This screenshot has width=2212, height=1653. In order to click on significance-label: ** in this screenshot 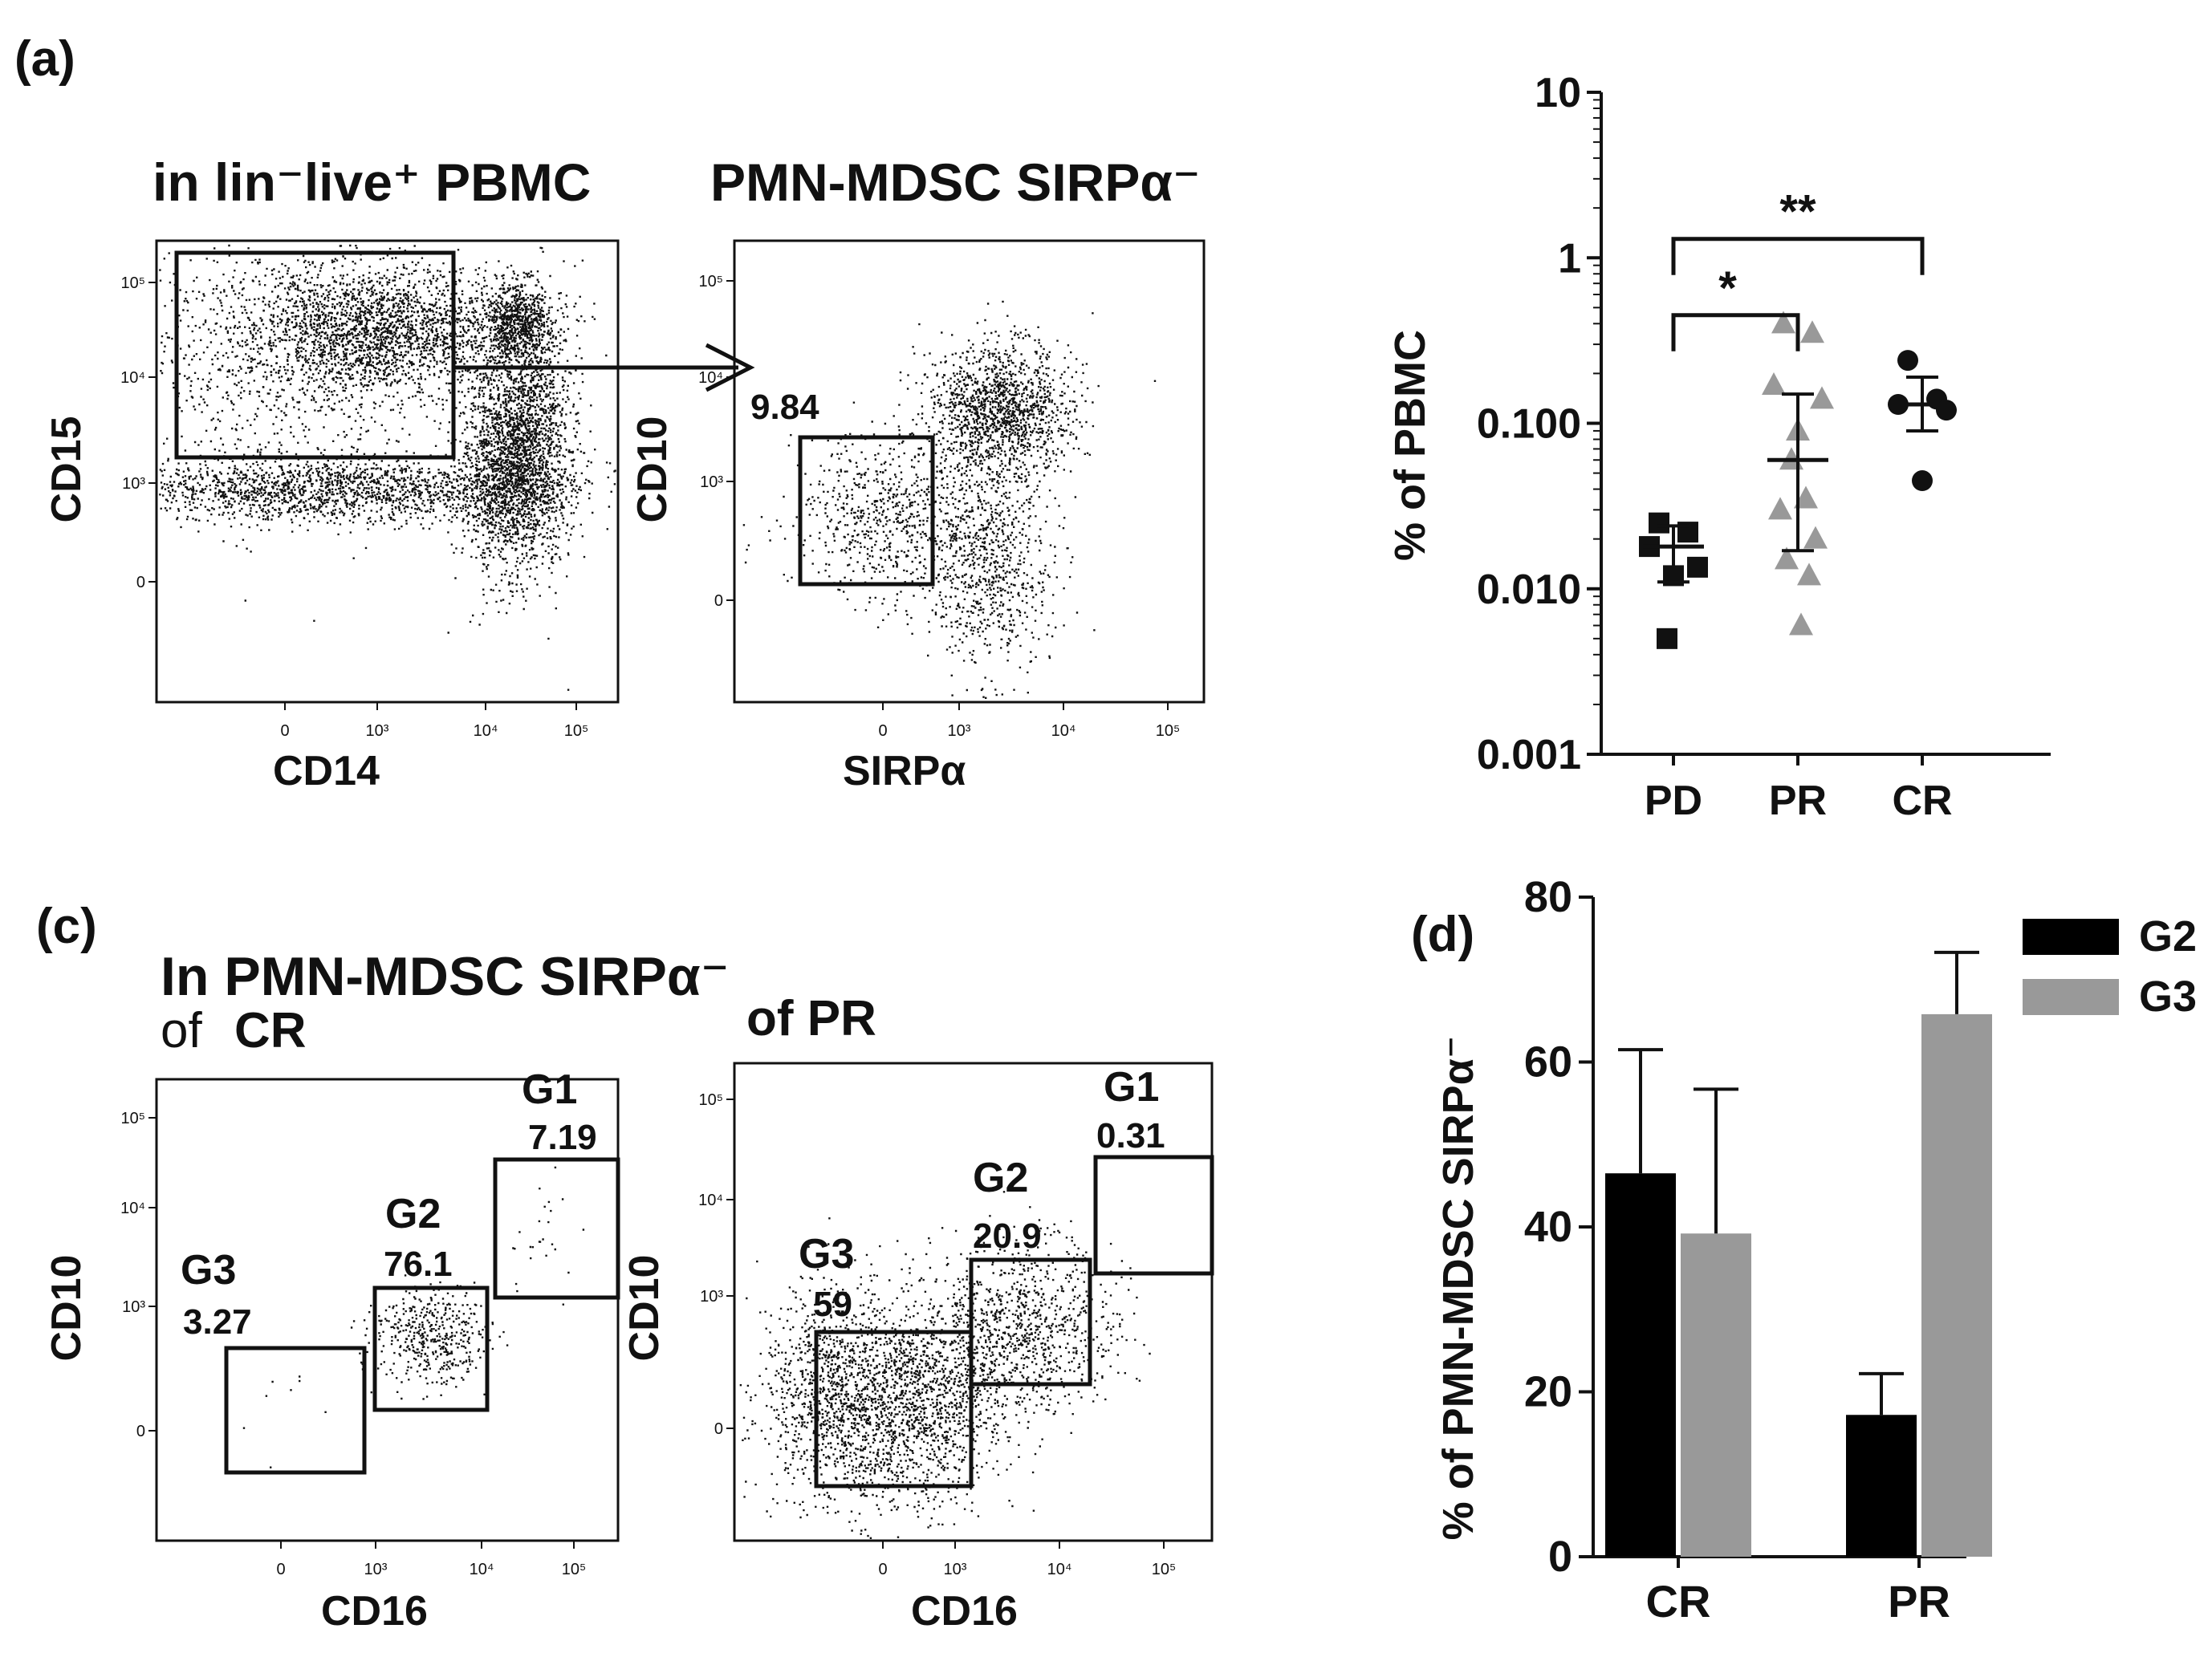, I will do `click(1798, 212)`.